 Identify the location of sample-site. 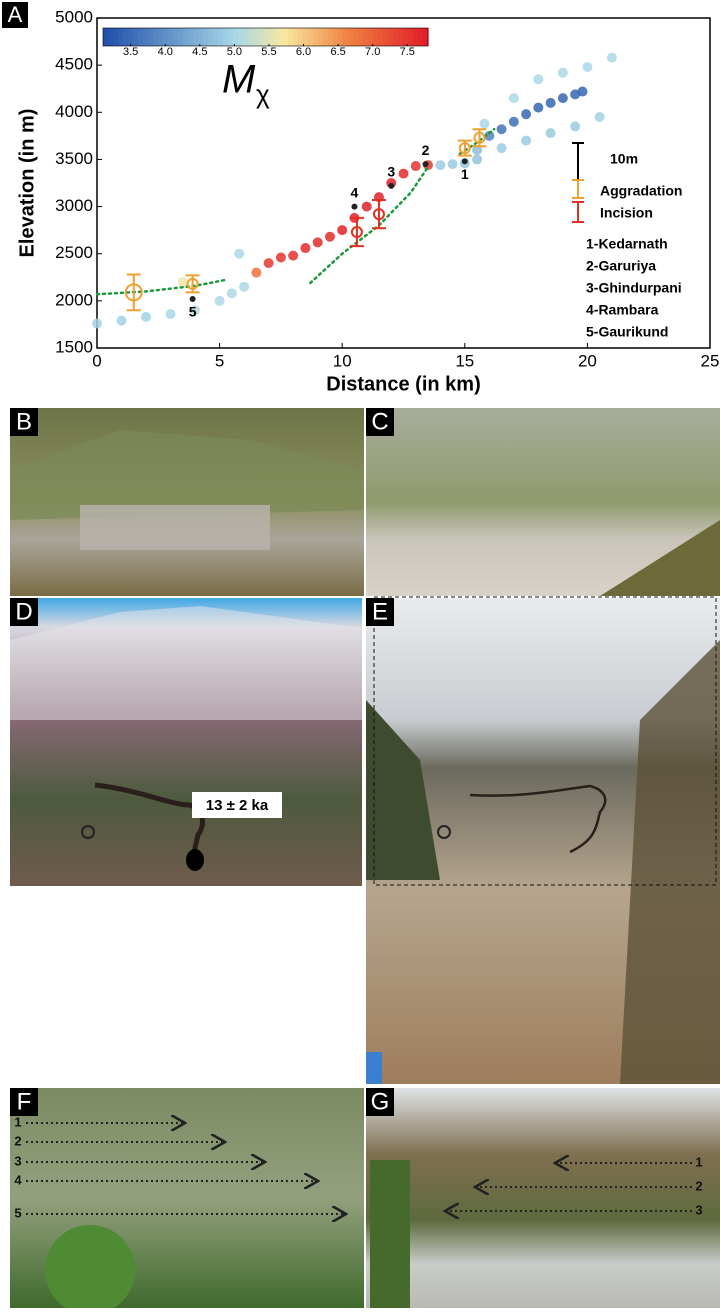
(195, 860).